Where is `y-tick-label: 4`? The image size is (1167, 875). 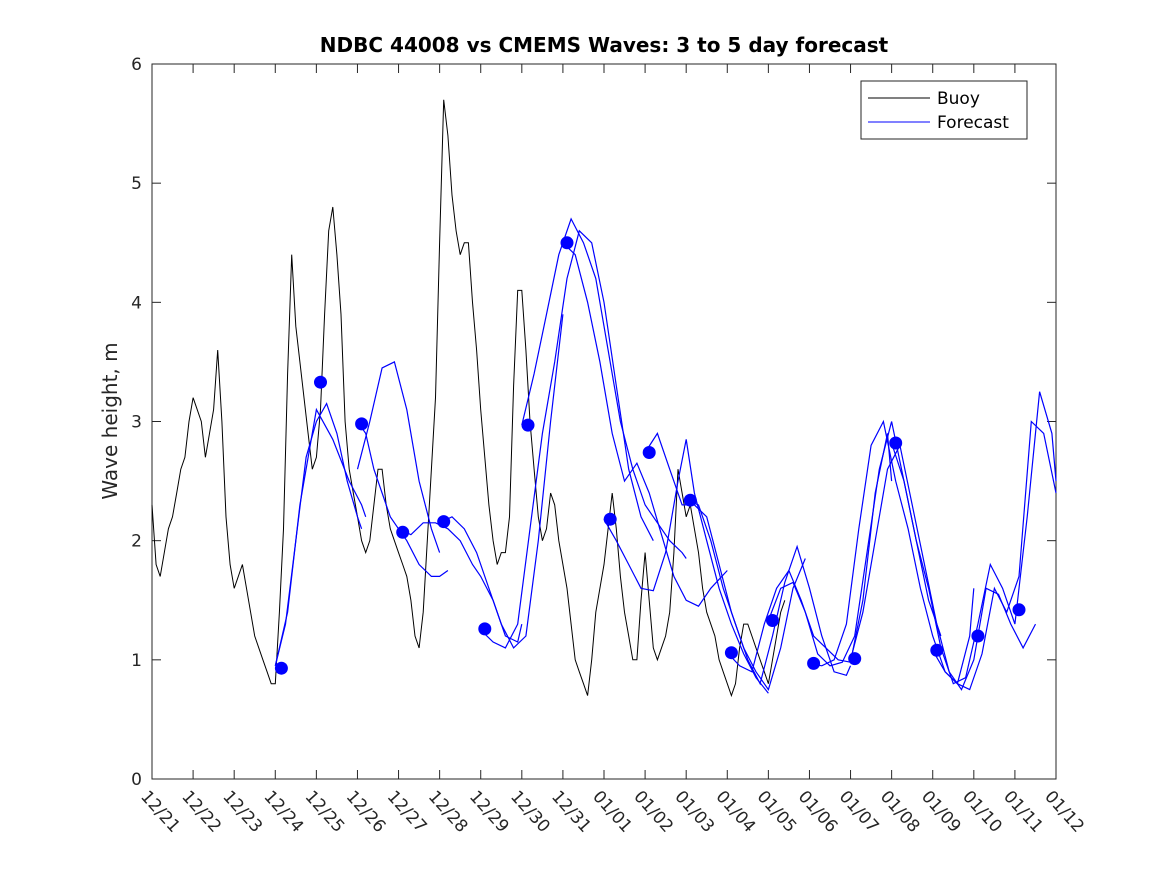
y-tick-label: 4 is located at coordinates (136, 303).